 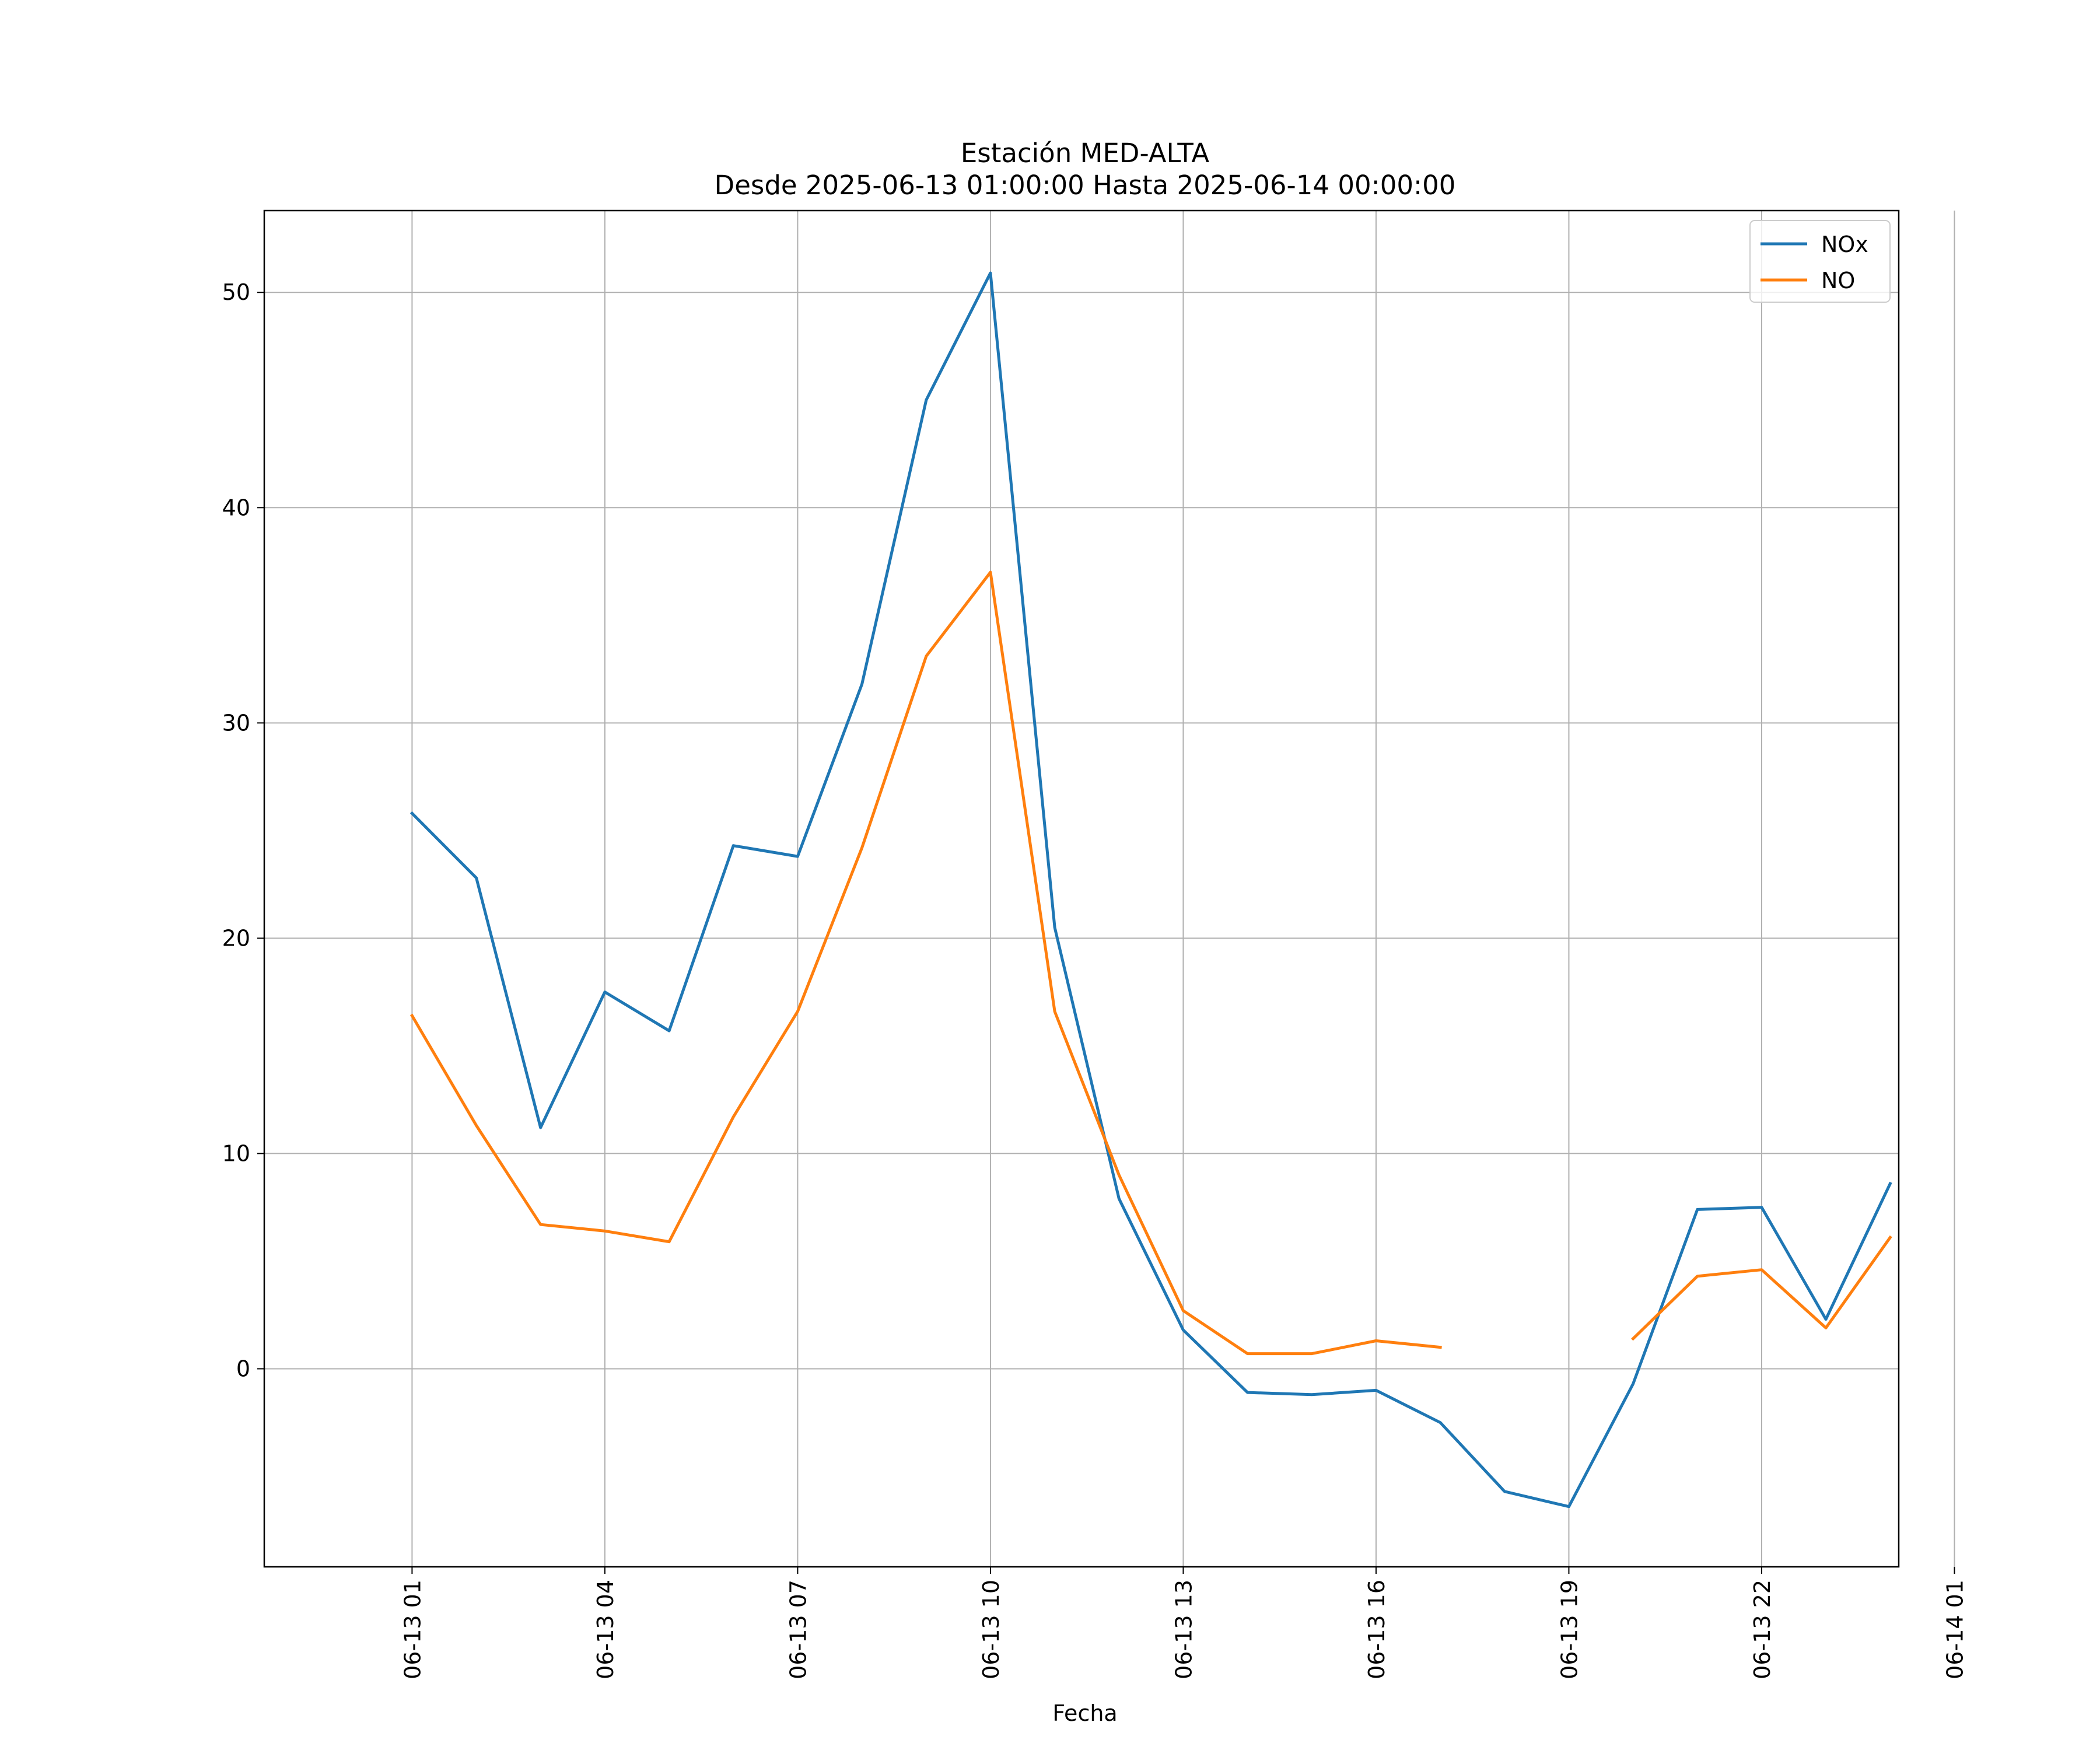 I want to click on x-tick-label: 06-13 10, so click(x=991, y=1629).